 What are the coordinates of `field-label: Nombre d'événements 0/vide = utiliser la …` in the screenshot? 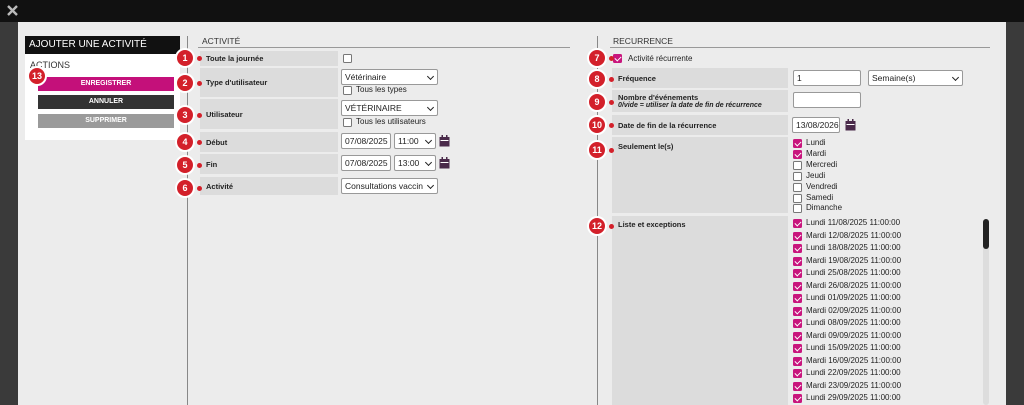 It's located at (700, 101).